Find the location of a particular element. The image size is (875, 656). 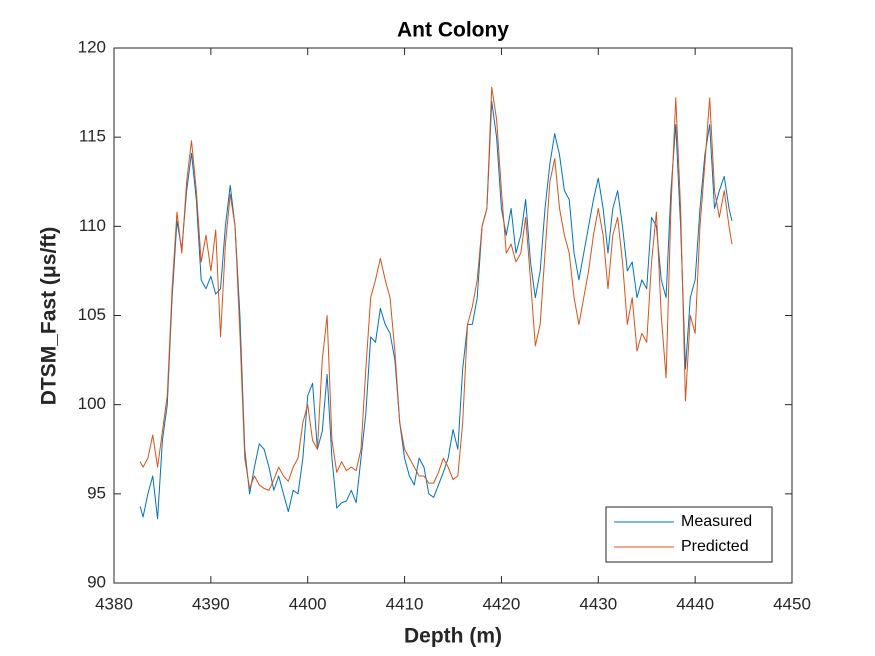

y-tick-label: 110 is located at coordinates (92, 225).